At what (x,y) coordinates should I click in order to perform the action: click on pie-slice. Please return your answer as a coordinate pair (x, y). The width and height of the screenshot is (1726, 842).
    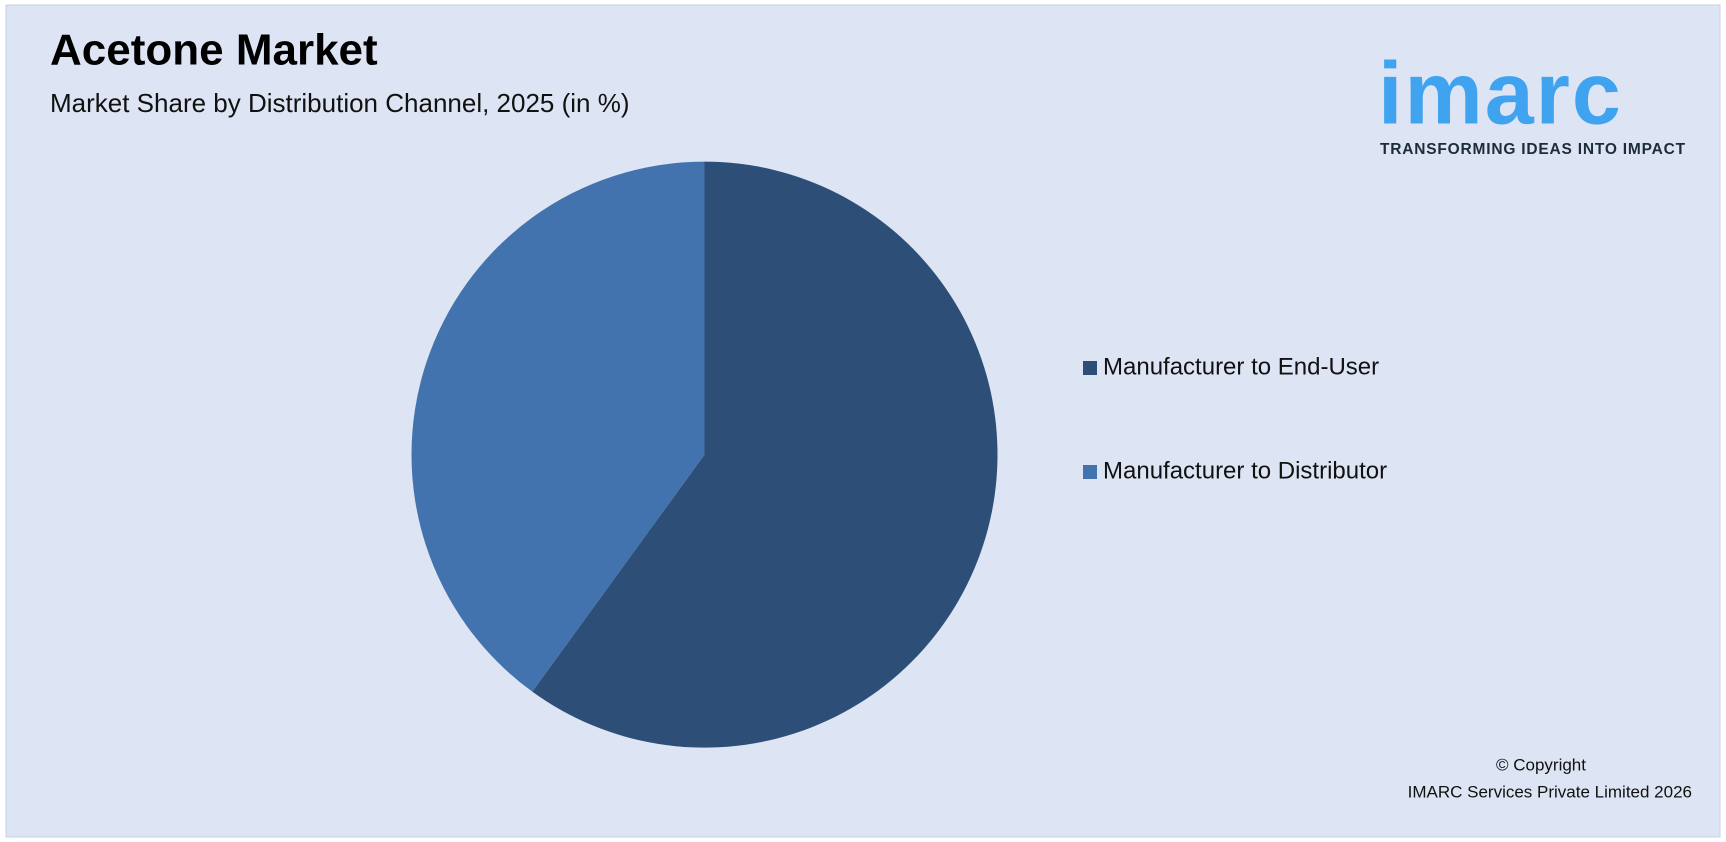
    Looking at the image, I should click on (558, 426).